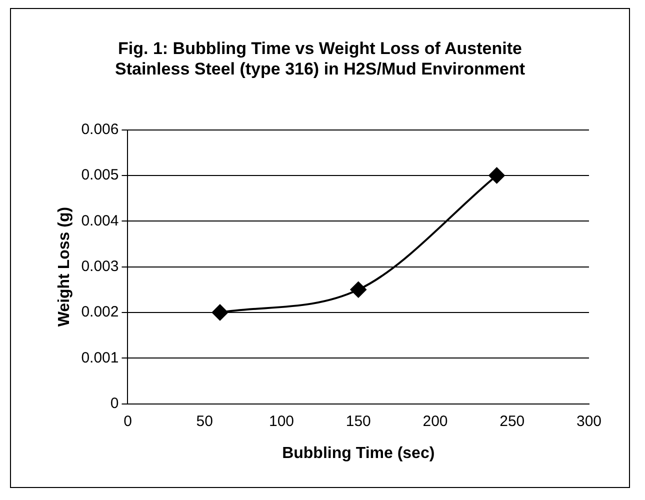  What do you see at coordinates (65, 266) in the screenshot?
I see `y-axis-title: Weight Loss (g)` at bounding box center [65, 266].